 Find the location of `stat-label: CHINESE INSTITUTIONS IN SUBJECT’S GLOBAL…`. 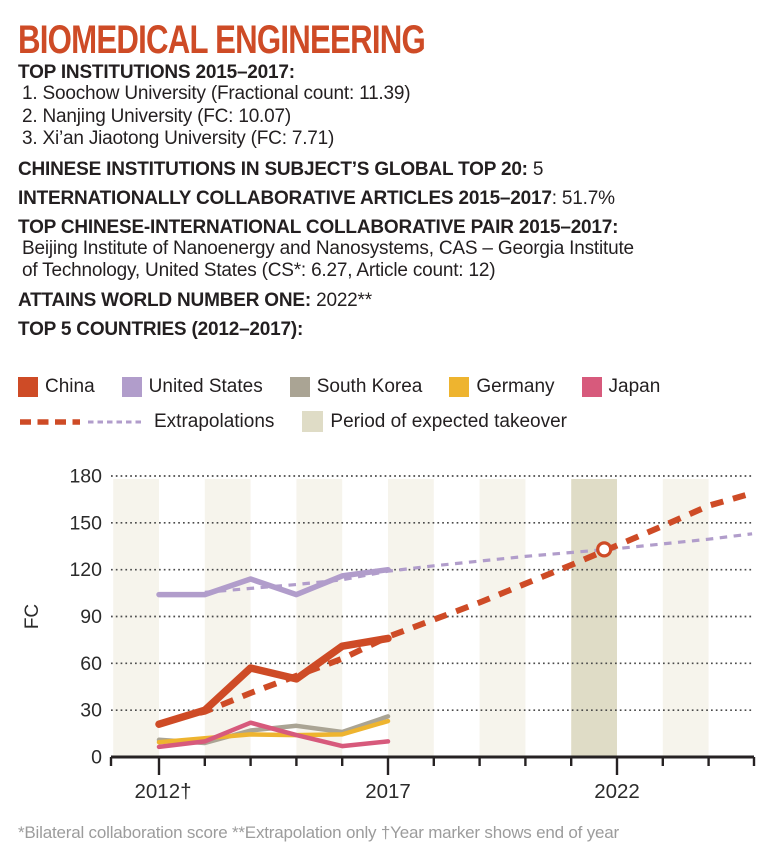

stat-label: CHINESE INSTITUTIONS IN SUBJECT’S GLOBAL… is located at coordinates (273, 169).